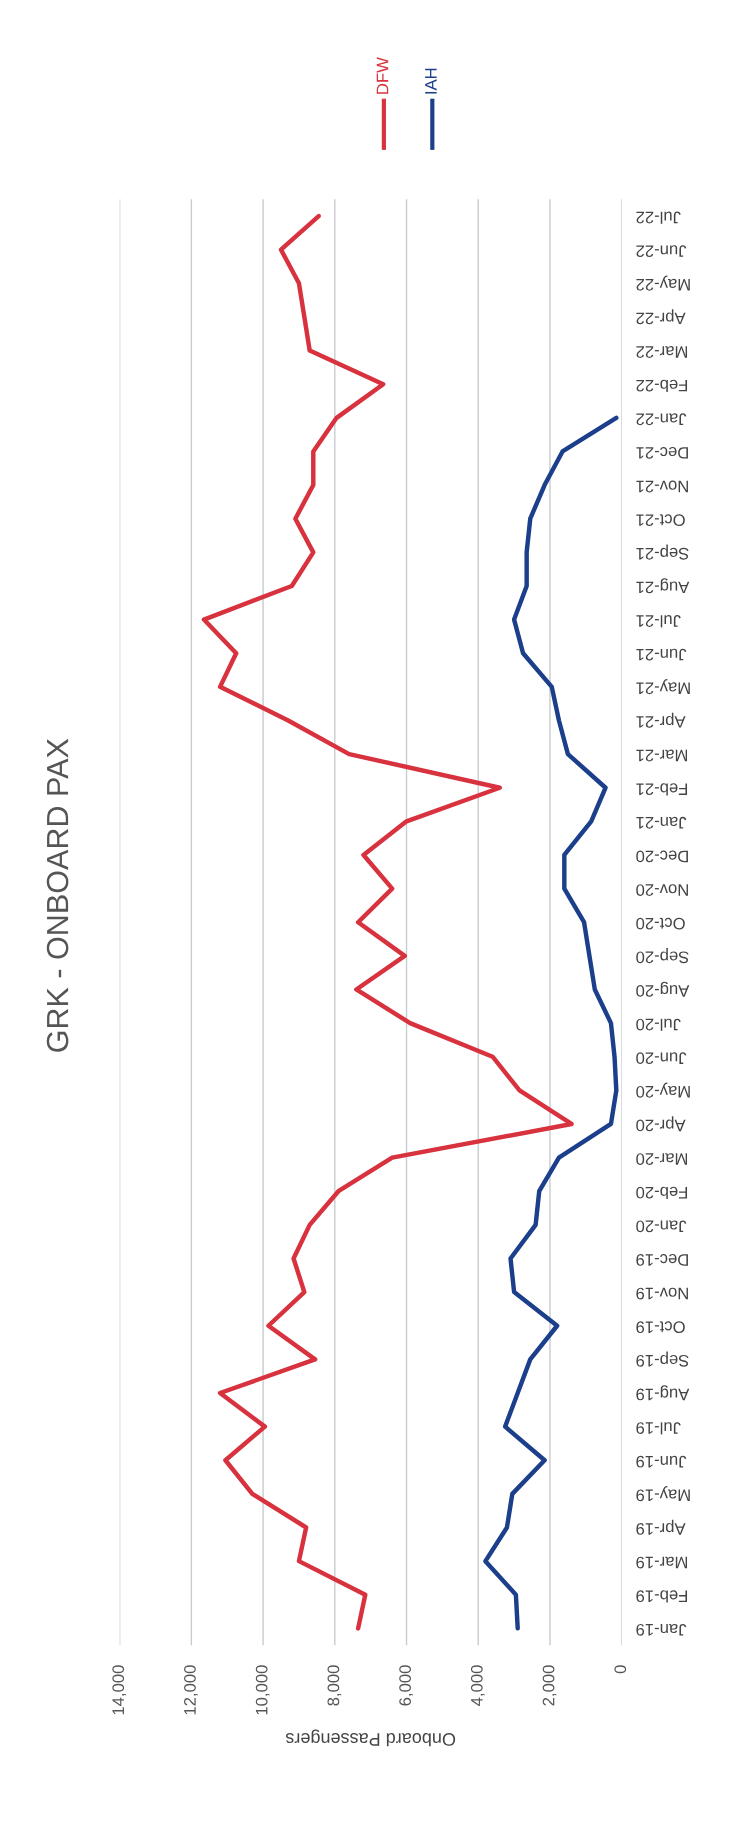  What do you see at coordinates (661, 822) in the screenshot?
I see `y-tick-label: Jan-21` at bounding box center [661, 822].